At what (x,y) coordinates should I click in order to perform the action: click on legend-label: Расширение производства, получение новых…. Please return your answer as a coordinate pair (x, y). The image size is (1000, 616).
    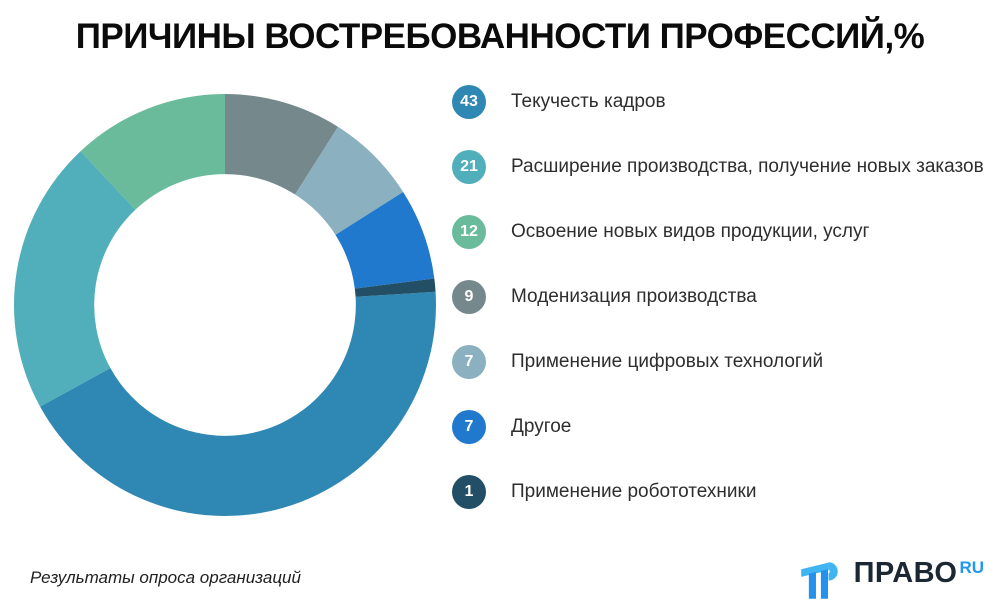
    Looking at the image, I should click on (747, 166).